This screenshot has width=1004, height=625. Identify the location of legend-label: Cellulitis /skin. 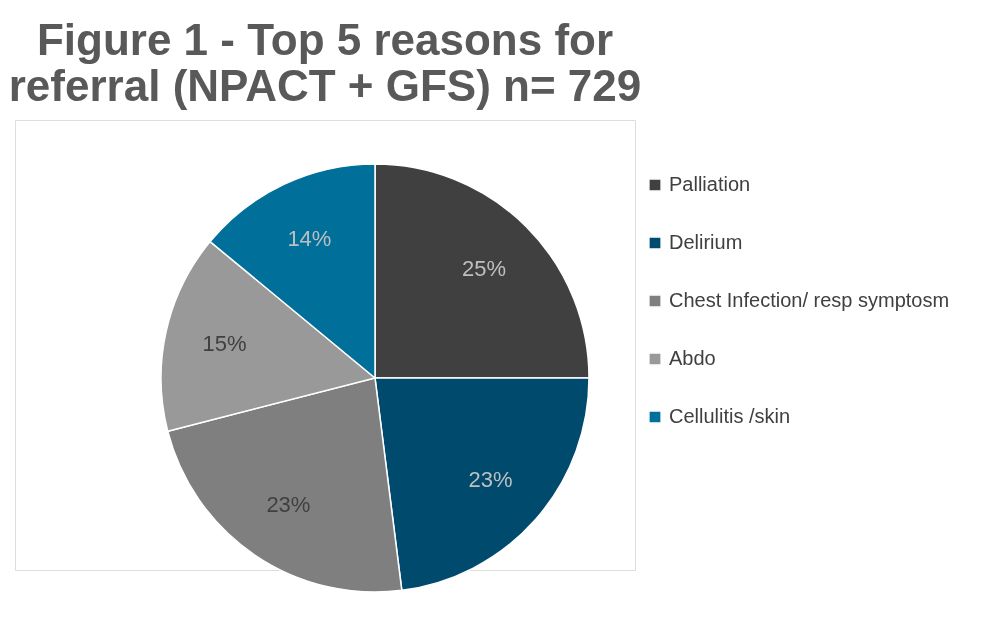
(730, 416).